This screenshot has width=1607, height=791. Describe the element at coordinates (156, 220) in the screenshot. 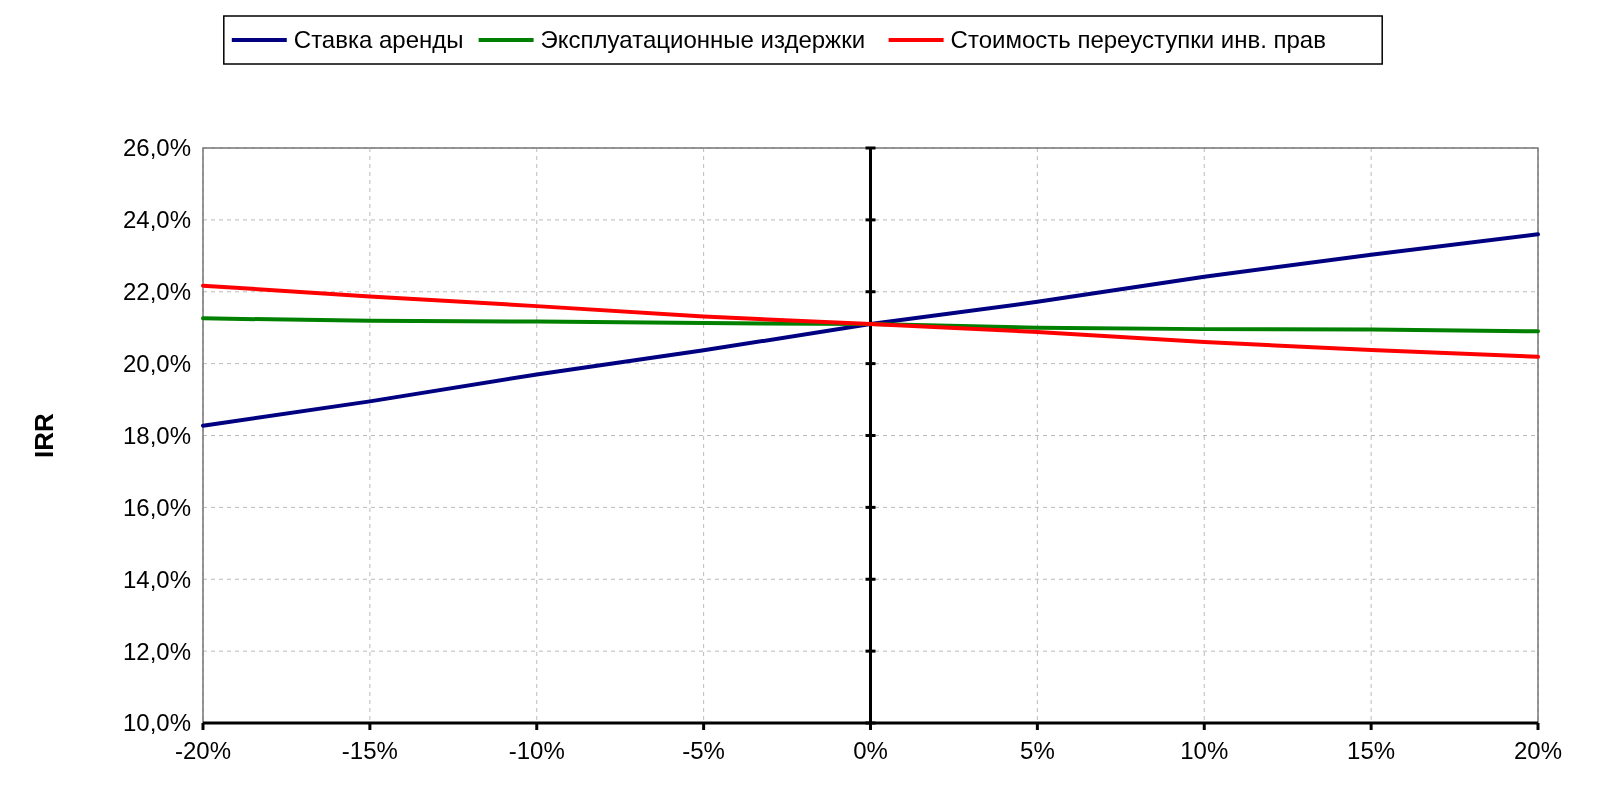

I see `y-tick-label: 24,0%` at that location.